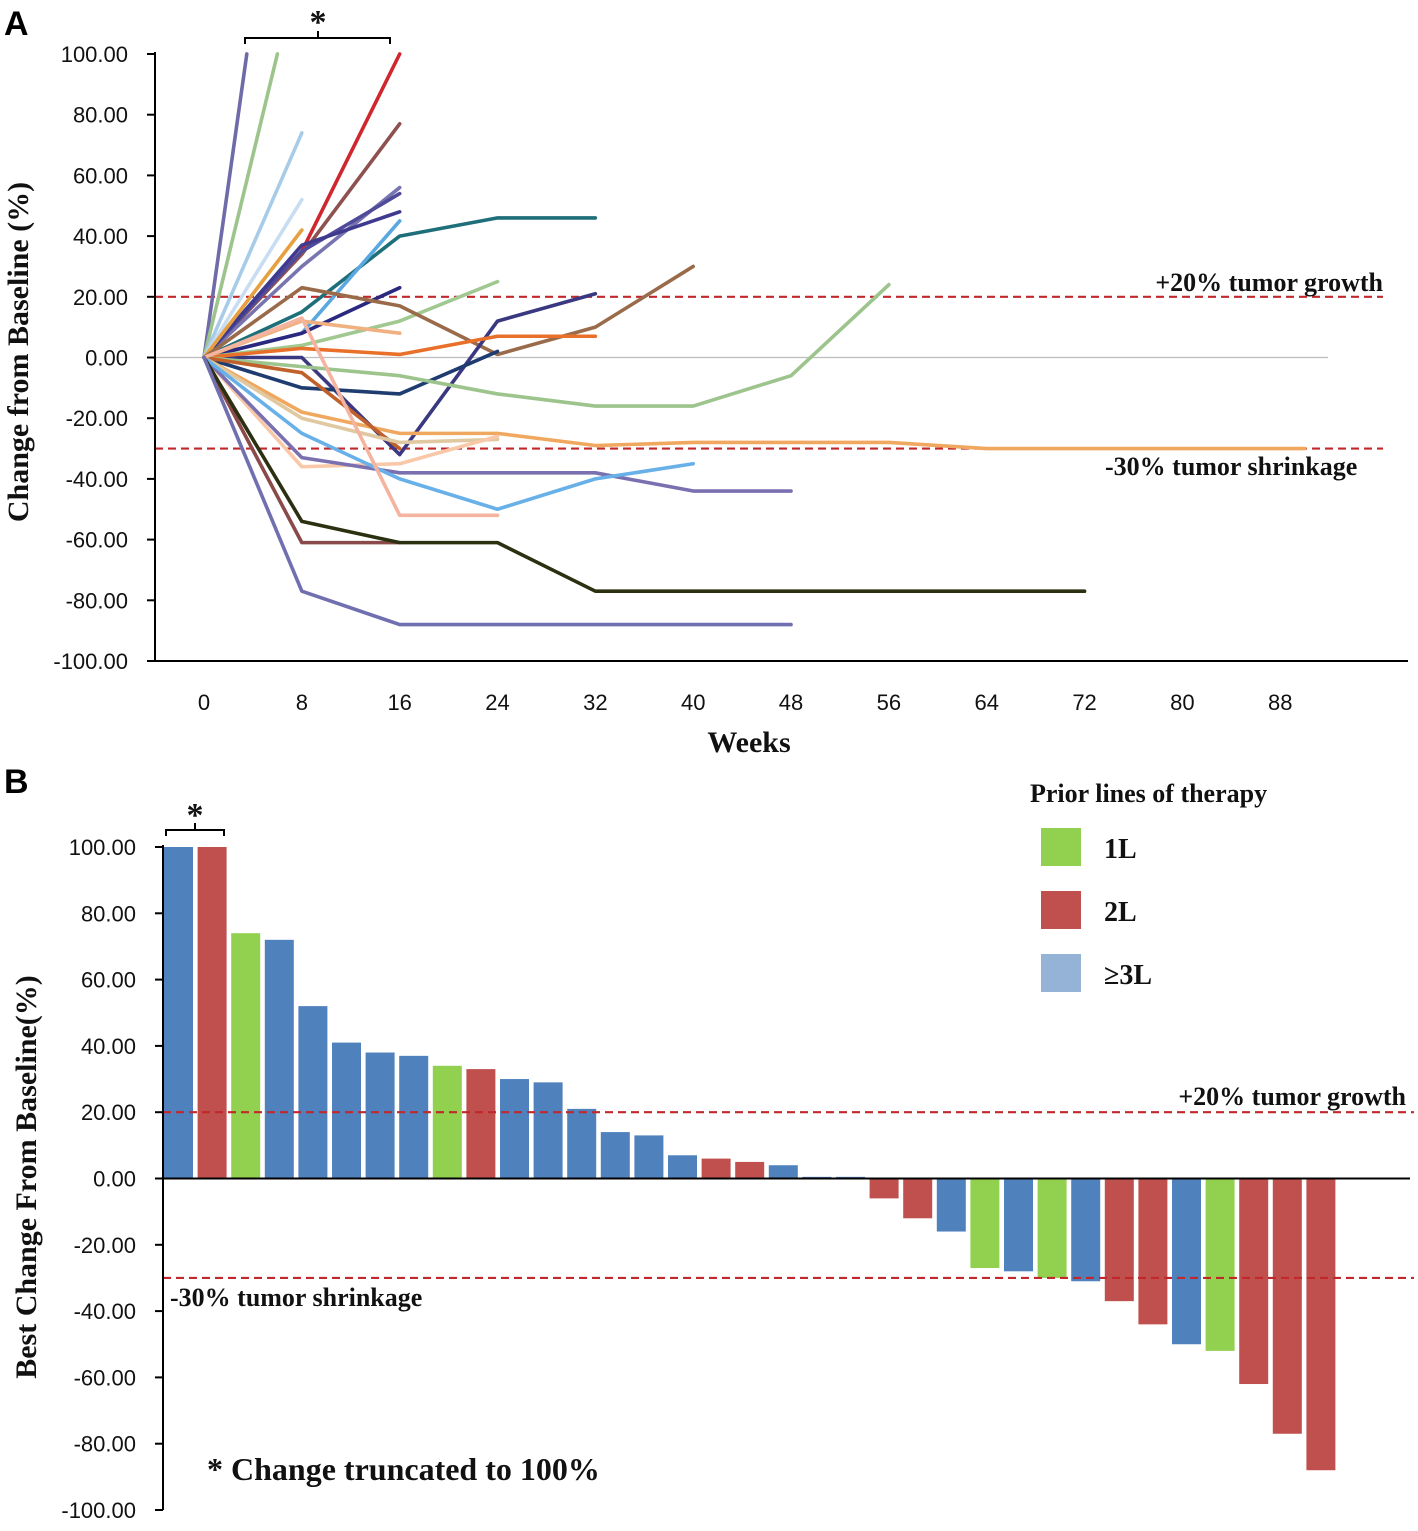  What do you see at coordinates (204, 702) in the screenshot?
I see `x-tick-label: 0` at bounding box center [204, 702].